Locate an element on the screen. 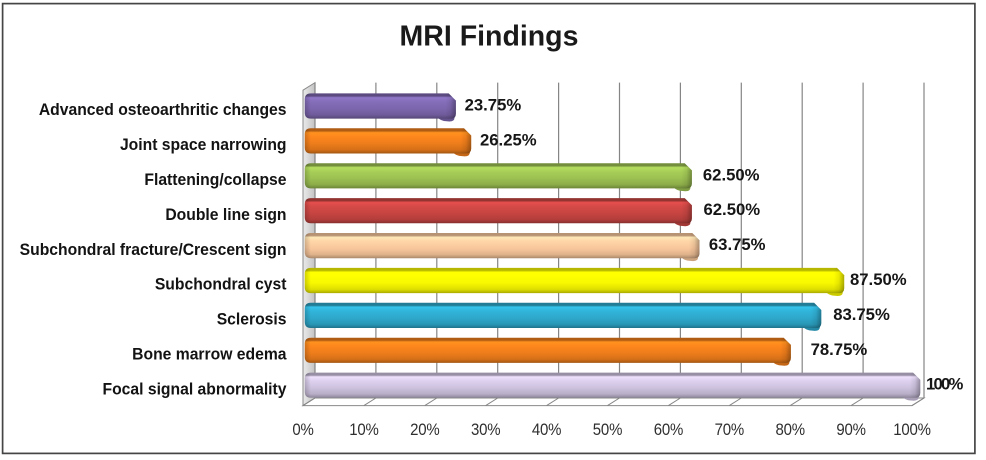 The width and height of the screenshot is (986, 460). svg-text: Bone marrow edema is located at coordinates (209, 354).